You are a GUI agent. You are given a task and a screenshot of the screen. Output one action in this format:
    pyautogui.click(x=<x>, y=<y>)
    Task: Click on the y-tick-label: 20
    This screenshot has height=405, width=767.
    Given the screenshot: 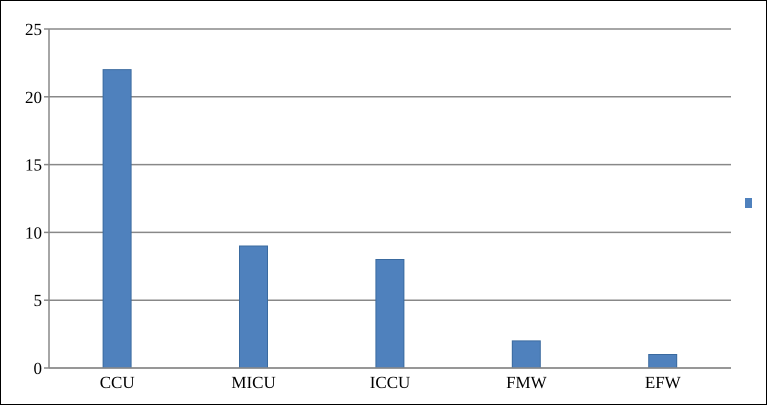 What is the action you would take?
    pyautogui.click(x=33, y=97)
    